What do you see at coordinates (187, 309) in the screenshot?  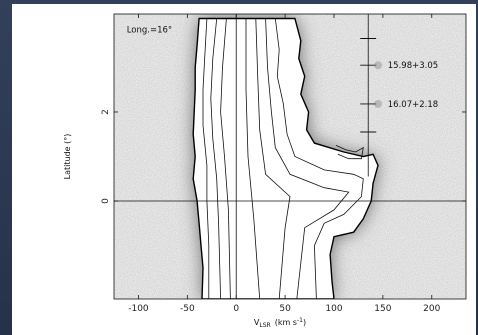 I see `x-tick-label--50: -50` at bounding box center [187, 309].